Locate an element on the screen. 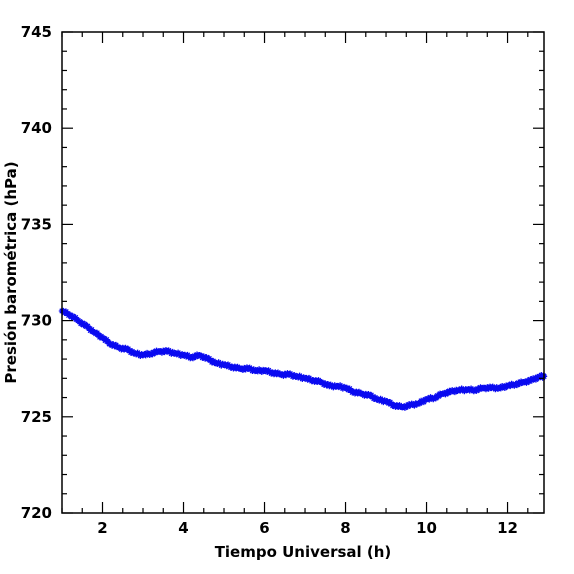 This screenshot has width=574, height=574. x-tick-label: 8 is located at coordinates (345, 528).